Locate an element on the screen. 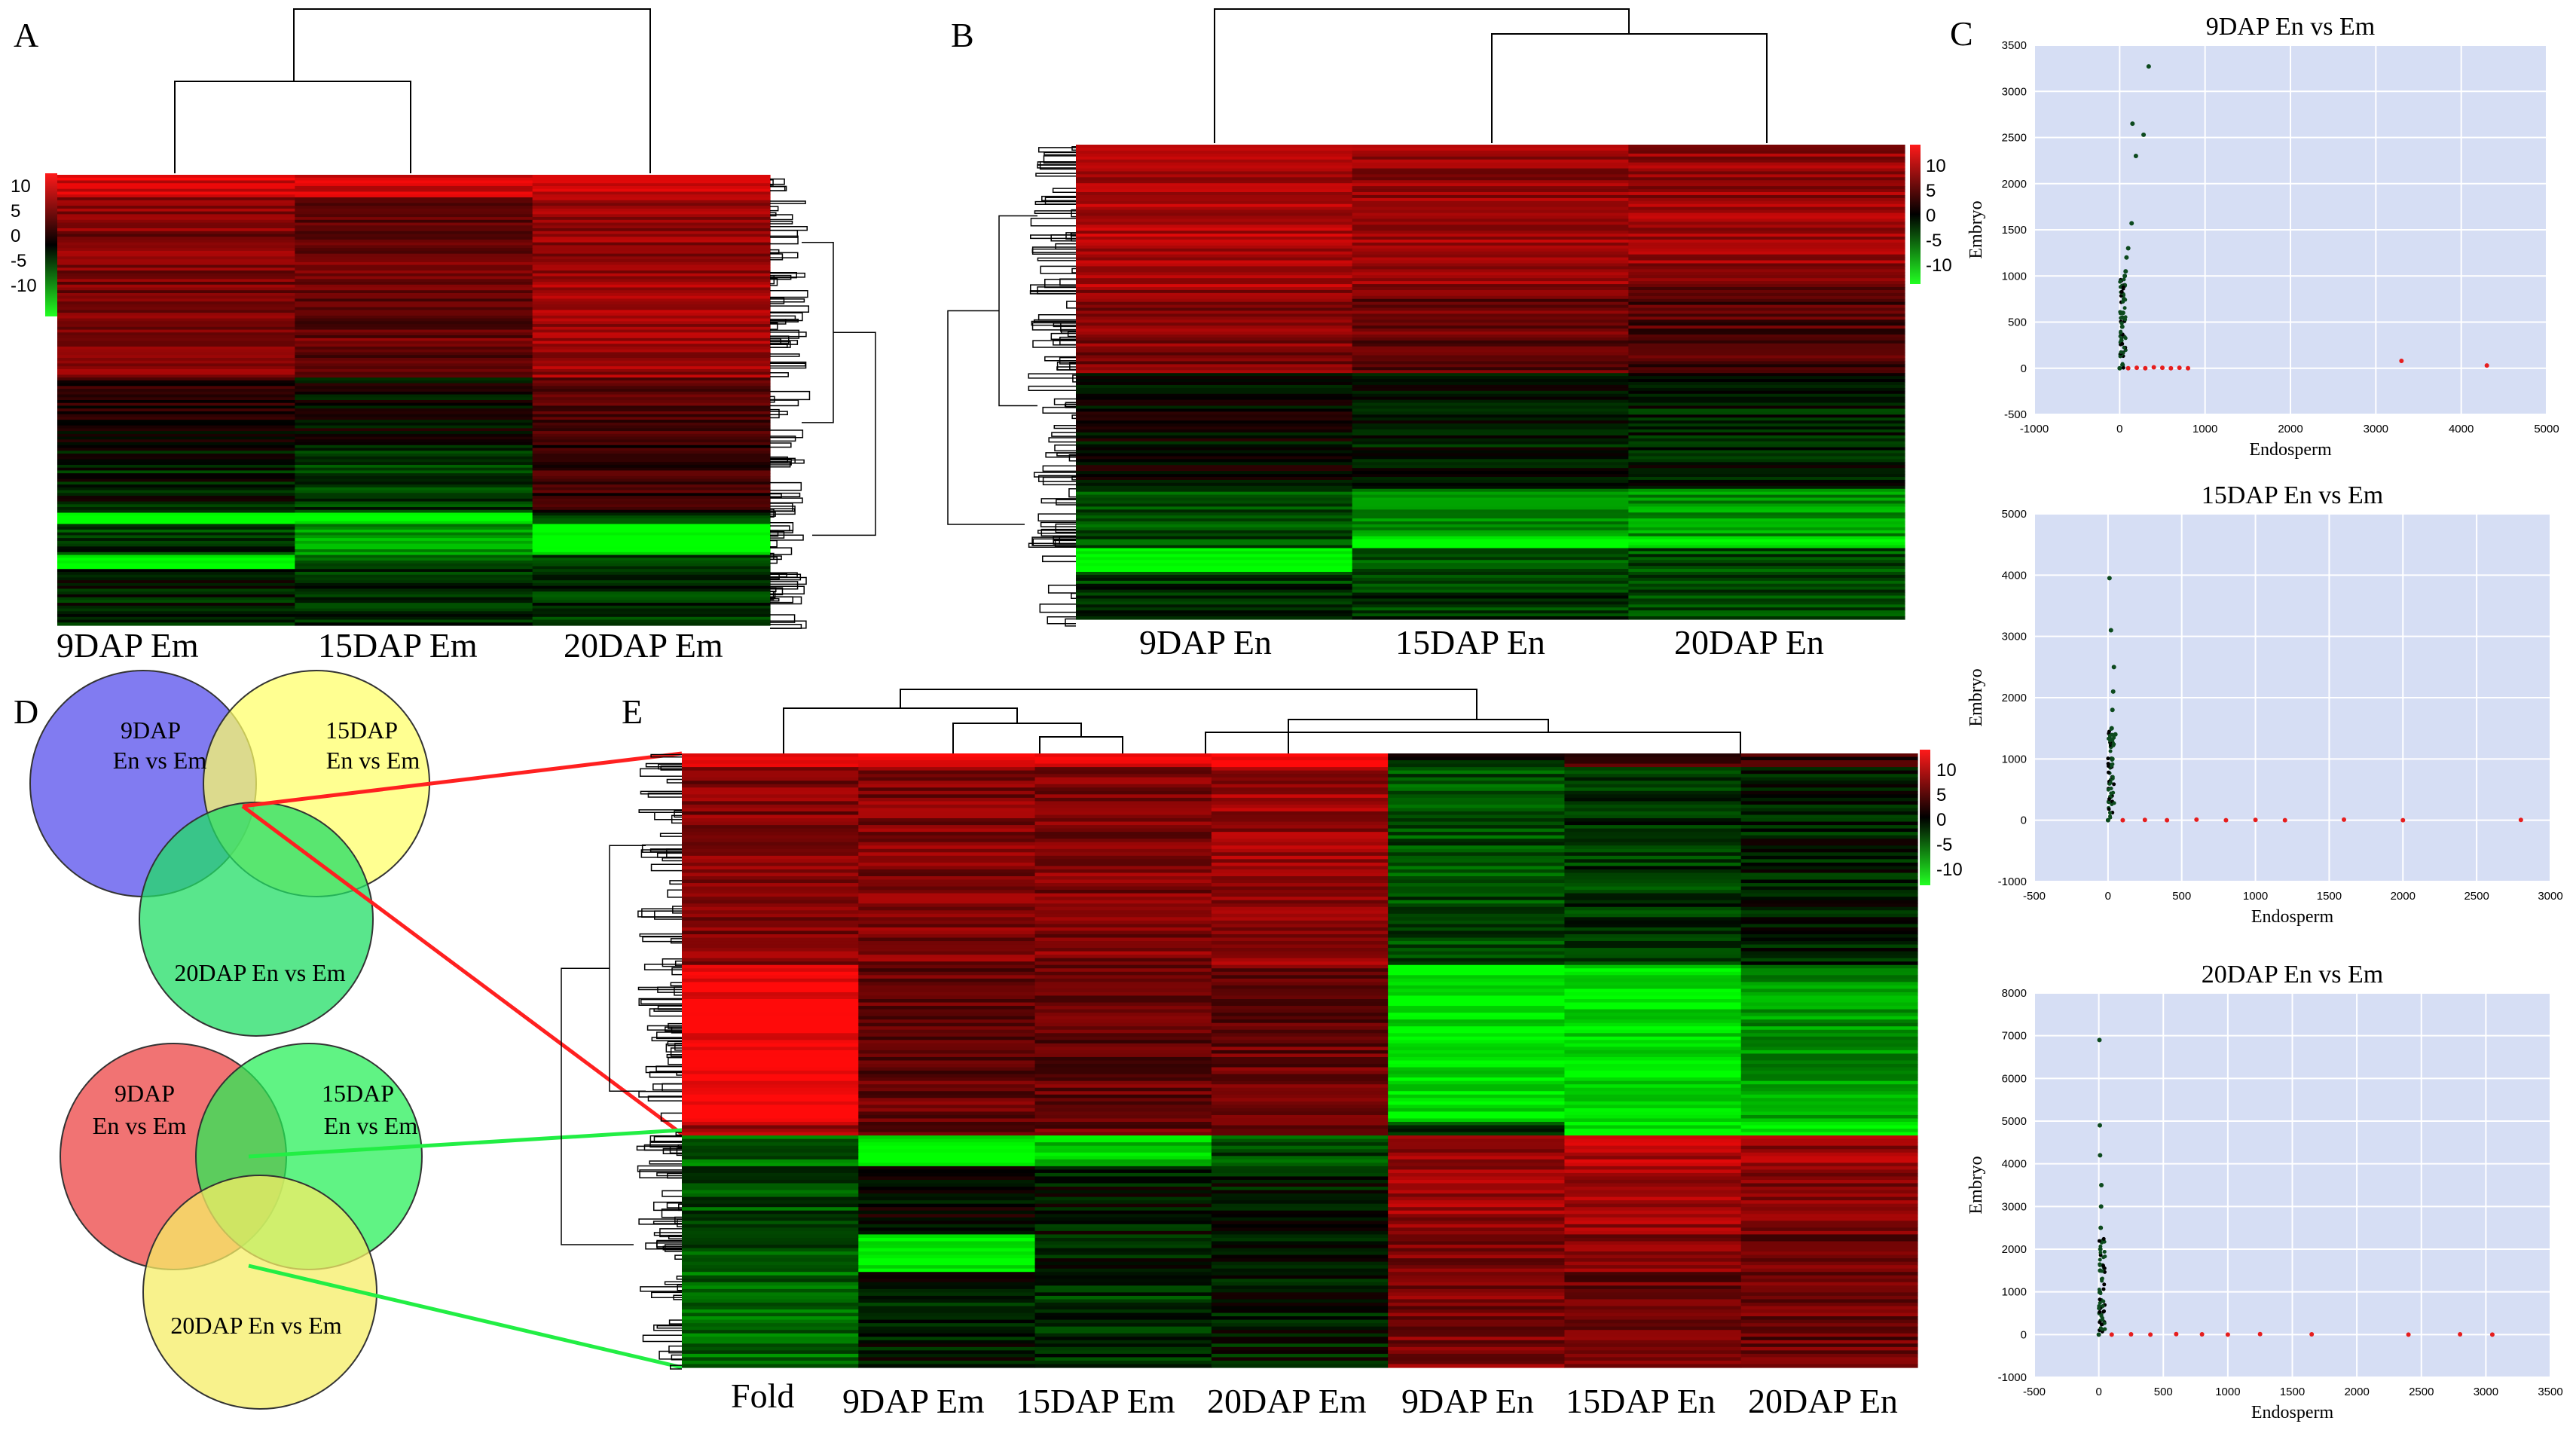 This screenshot has width=2576, height=1430. embryo-point is located at coordinates (2128, 249).